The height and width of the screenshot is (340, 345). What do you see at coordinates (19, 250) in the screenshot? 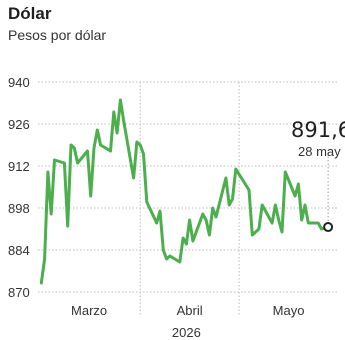
I see `y-tick-label: 884` at bounding box center [19, 250].